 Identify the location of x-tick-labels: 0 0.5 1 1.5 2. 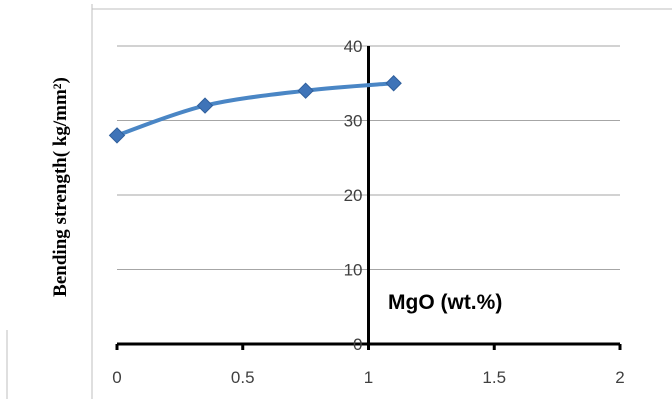
(368, 377).